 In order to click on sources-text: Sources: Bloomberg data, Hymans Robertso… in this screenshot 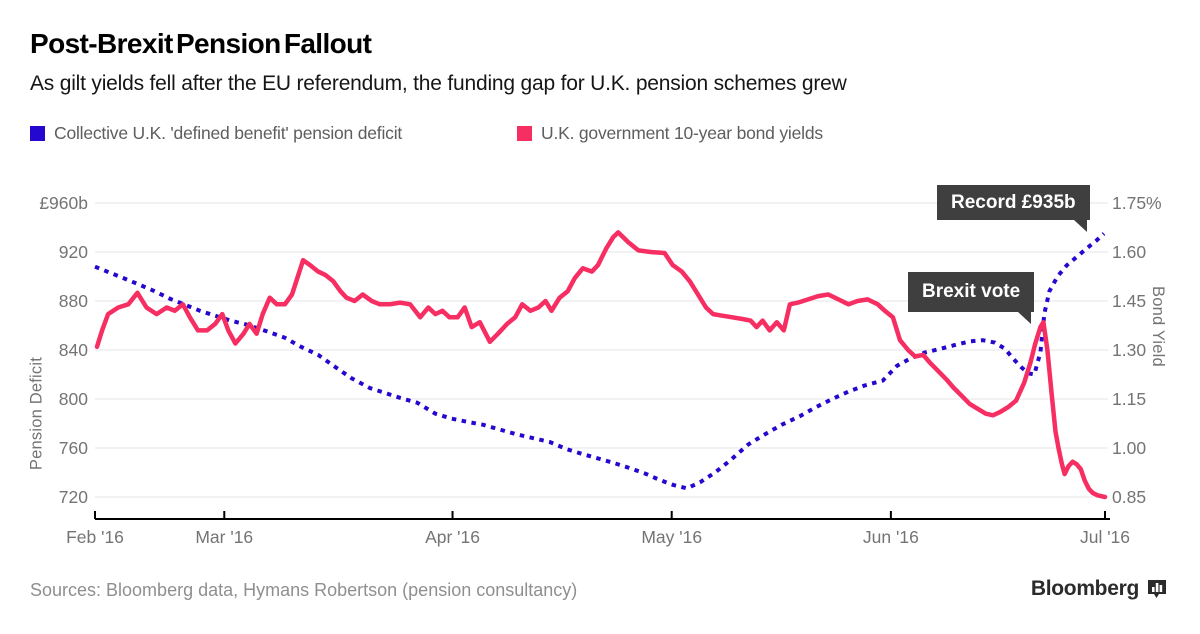, I will do `click(304, 590)`.